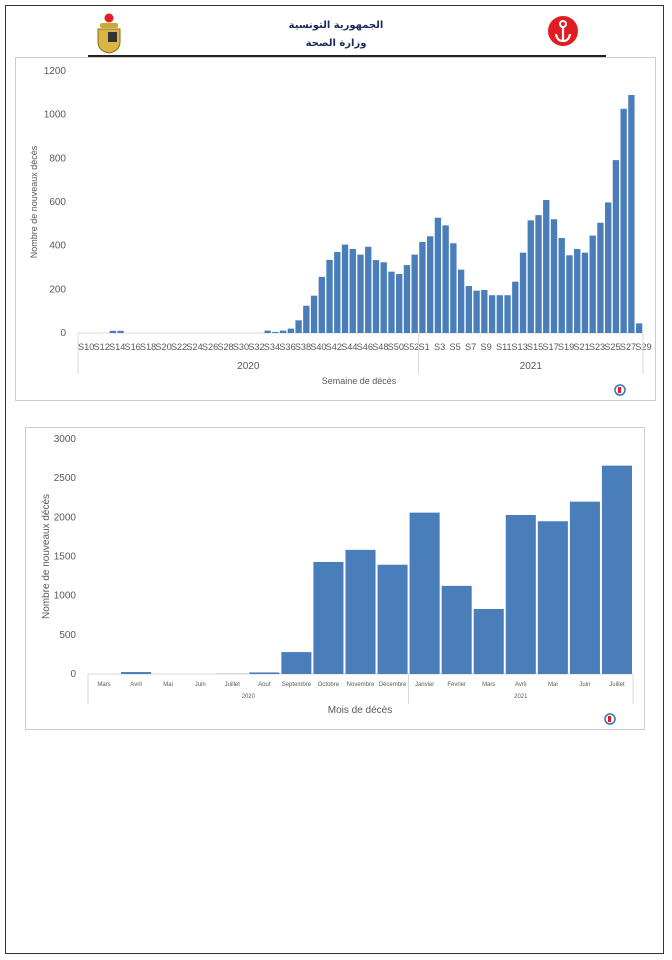  What do you see at coordinates (101, 347) in the screenshot?
I see `x-tick-label: S12` at bounding box center [101, 347].